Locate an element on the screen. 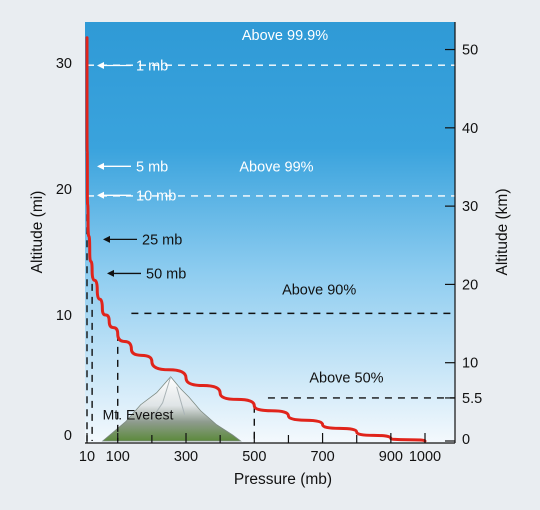 Image resolution: width=540 pixels, height=510 pixels. y-right-axis-label: Altitude (km) is located at coordinates (502, 232).